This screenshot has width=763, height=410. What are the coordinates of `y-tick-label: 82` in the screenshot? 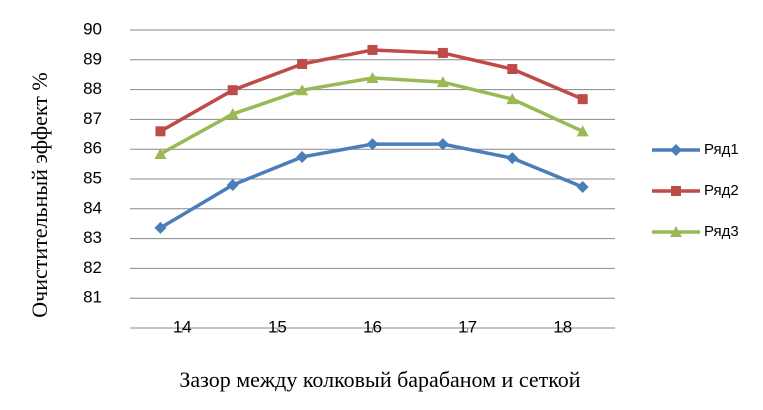 It's located at (92, 267).